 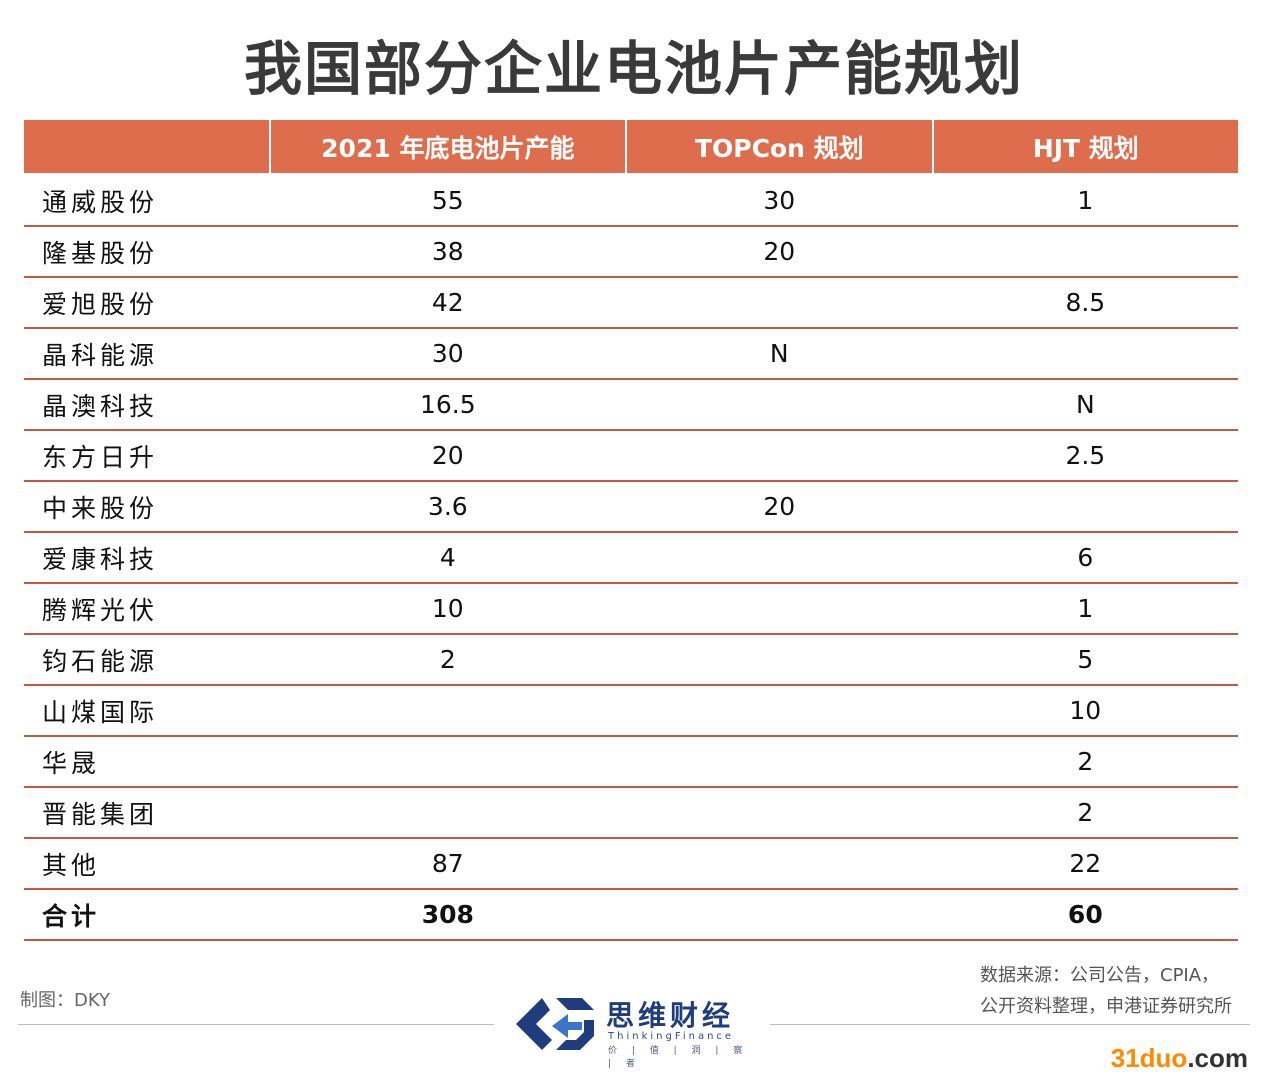 I want to click on table-row: 晋能集团 2, so click(x=631, y=813).